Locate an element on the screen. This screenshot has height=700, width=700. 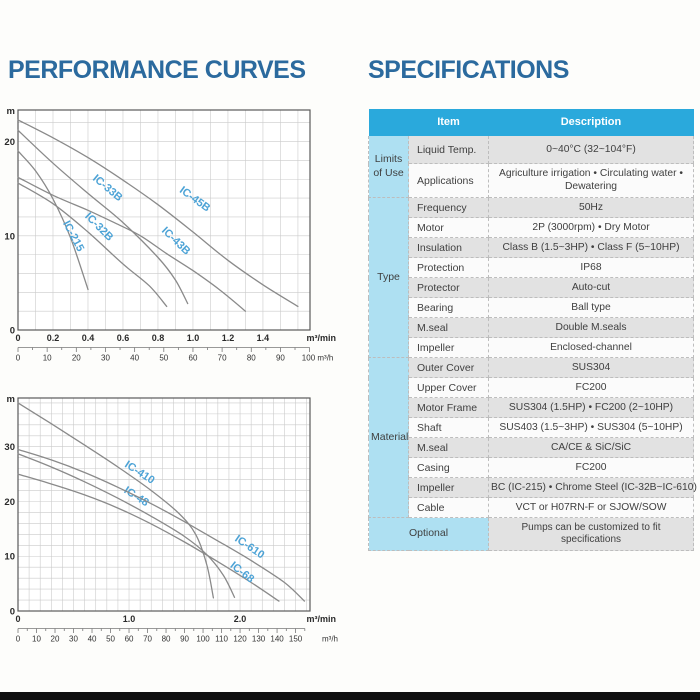
curve-IC-45B is located at coordinates (158, 213).